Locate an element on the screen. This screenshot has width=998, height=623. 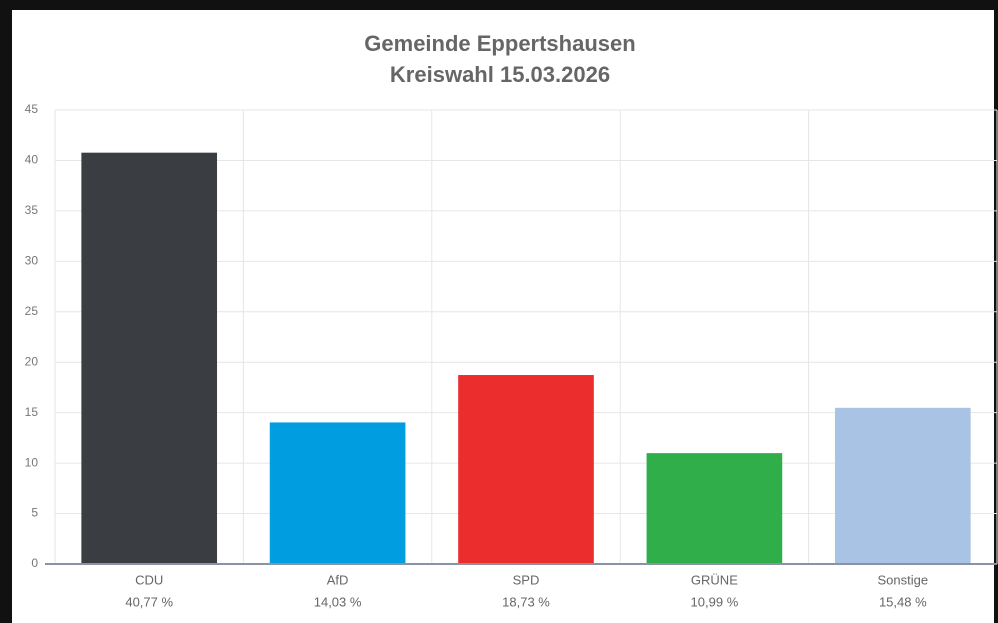
chart-title: Gemeinde Eppertshausen is located at coordinates (499, 43).